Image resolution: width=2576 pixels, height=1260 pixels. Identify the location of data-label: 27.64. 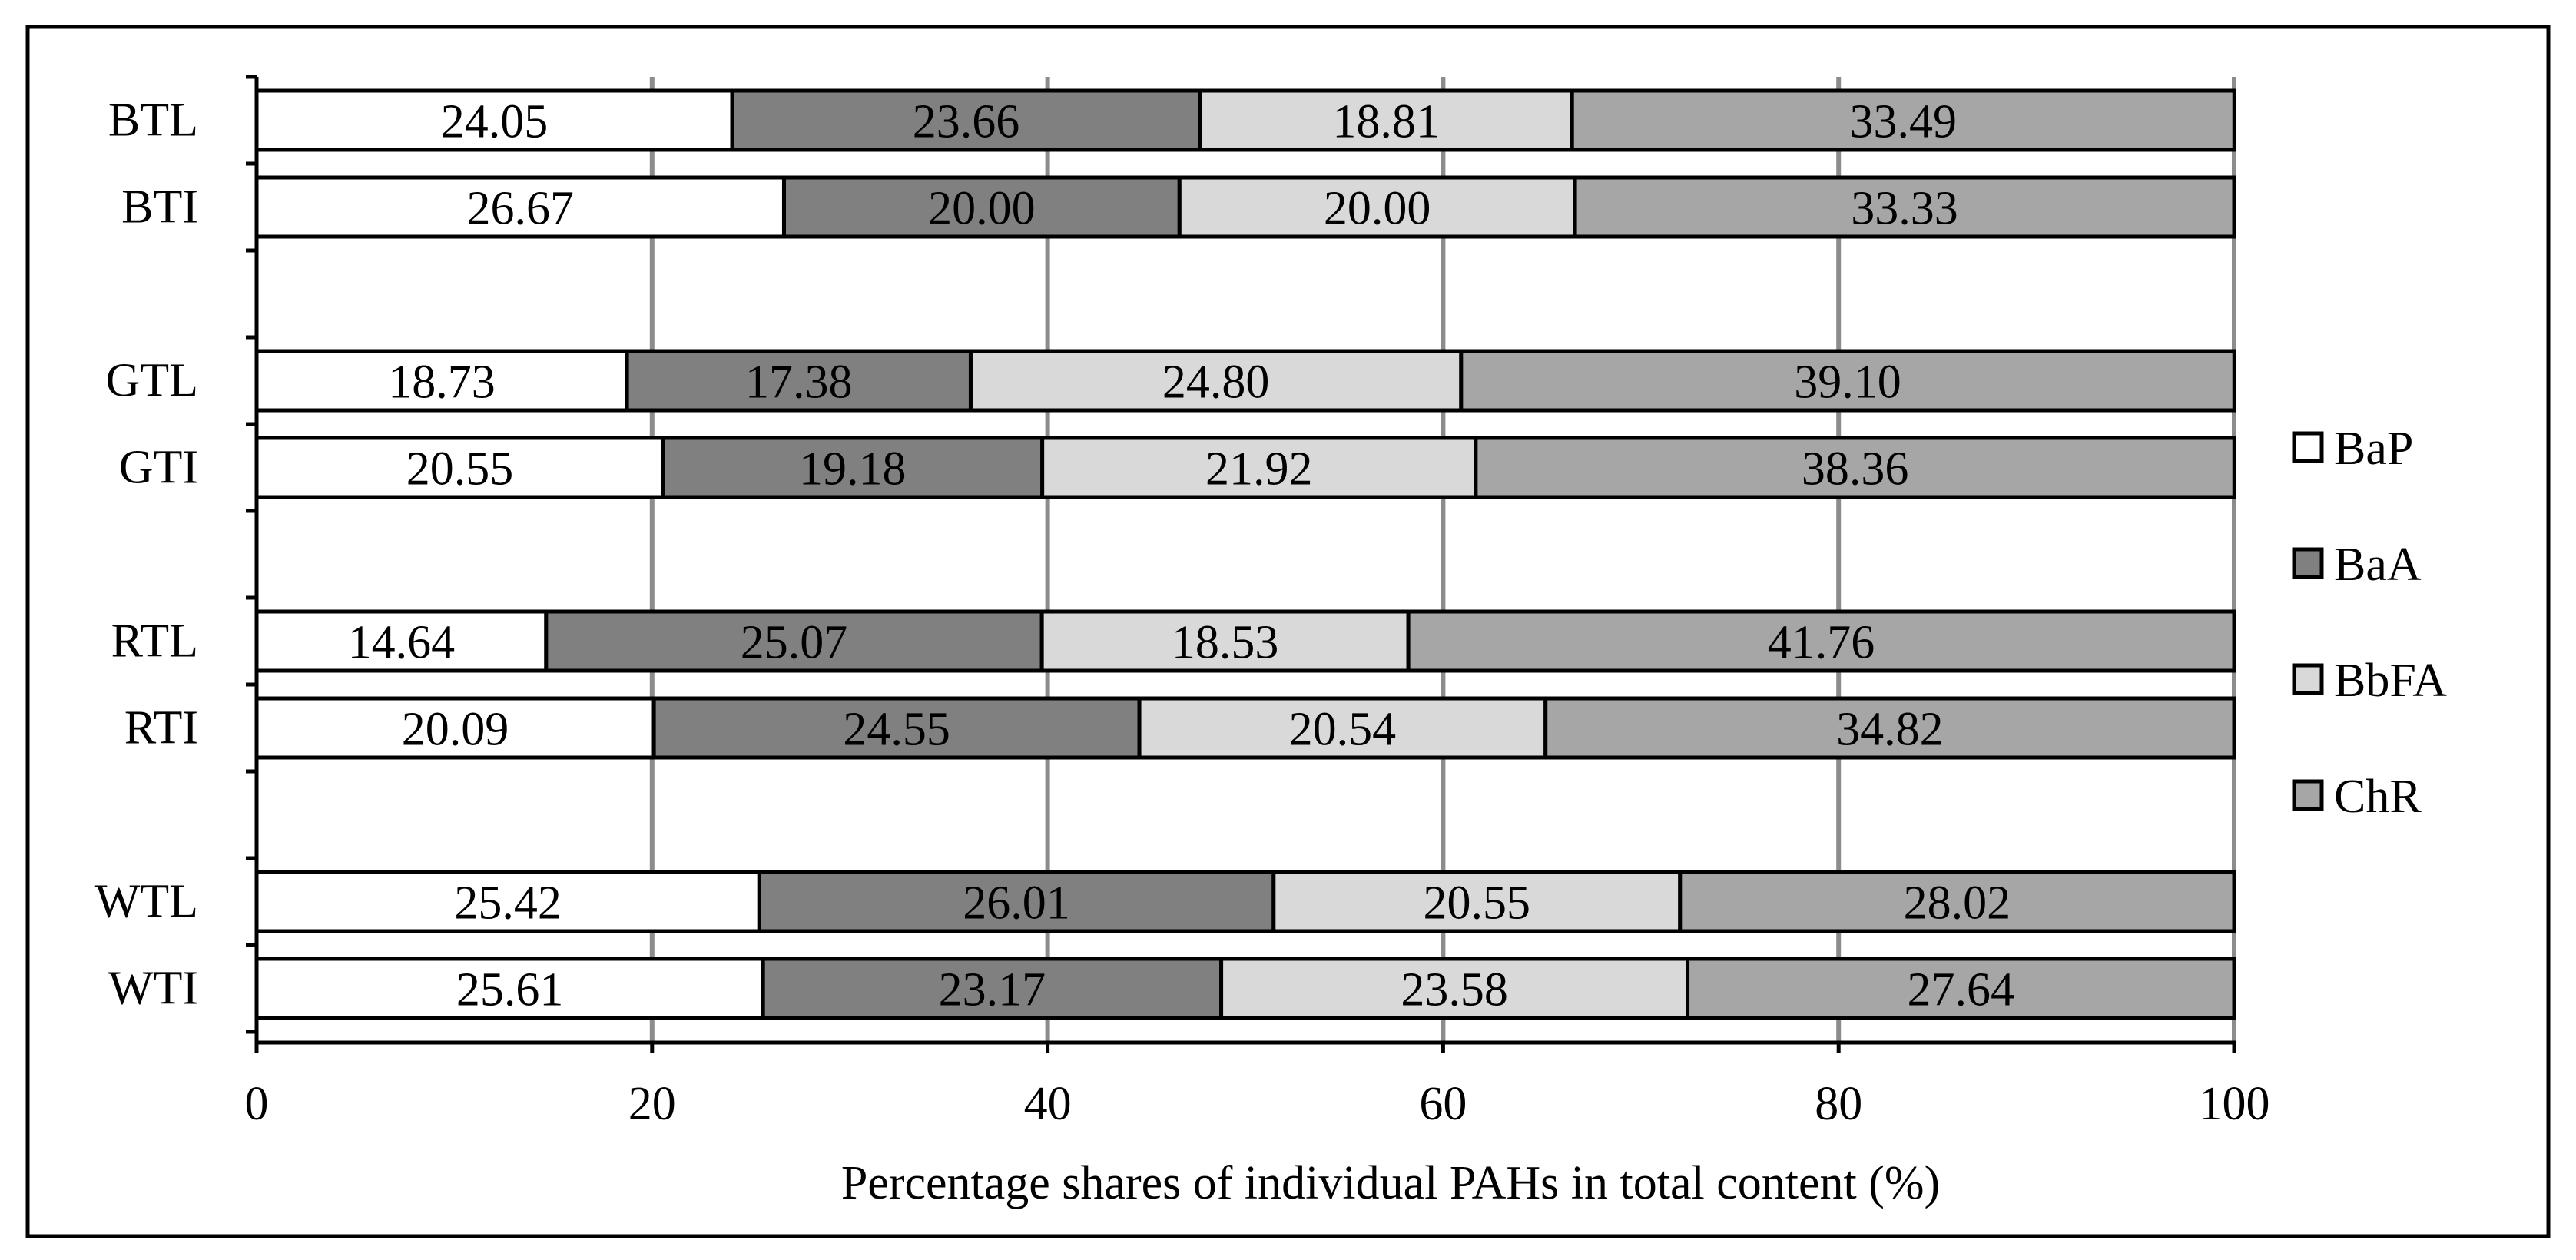
(1961, 990).